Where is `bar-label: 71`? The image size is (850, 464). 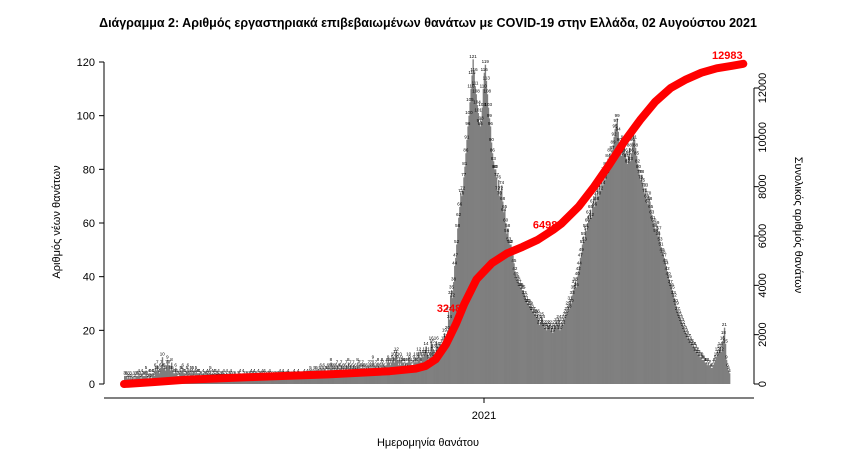
bar-label: 71 is located at coordinates (461, 190).